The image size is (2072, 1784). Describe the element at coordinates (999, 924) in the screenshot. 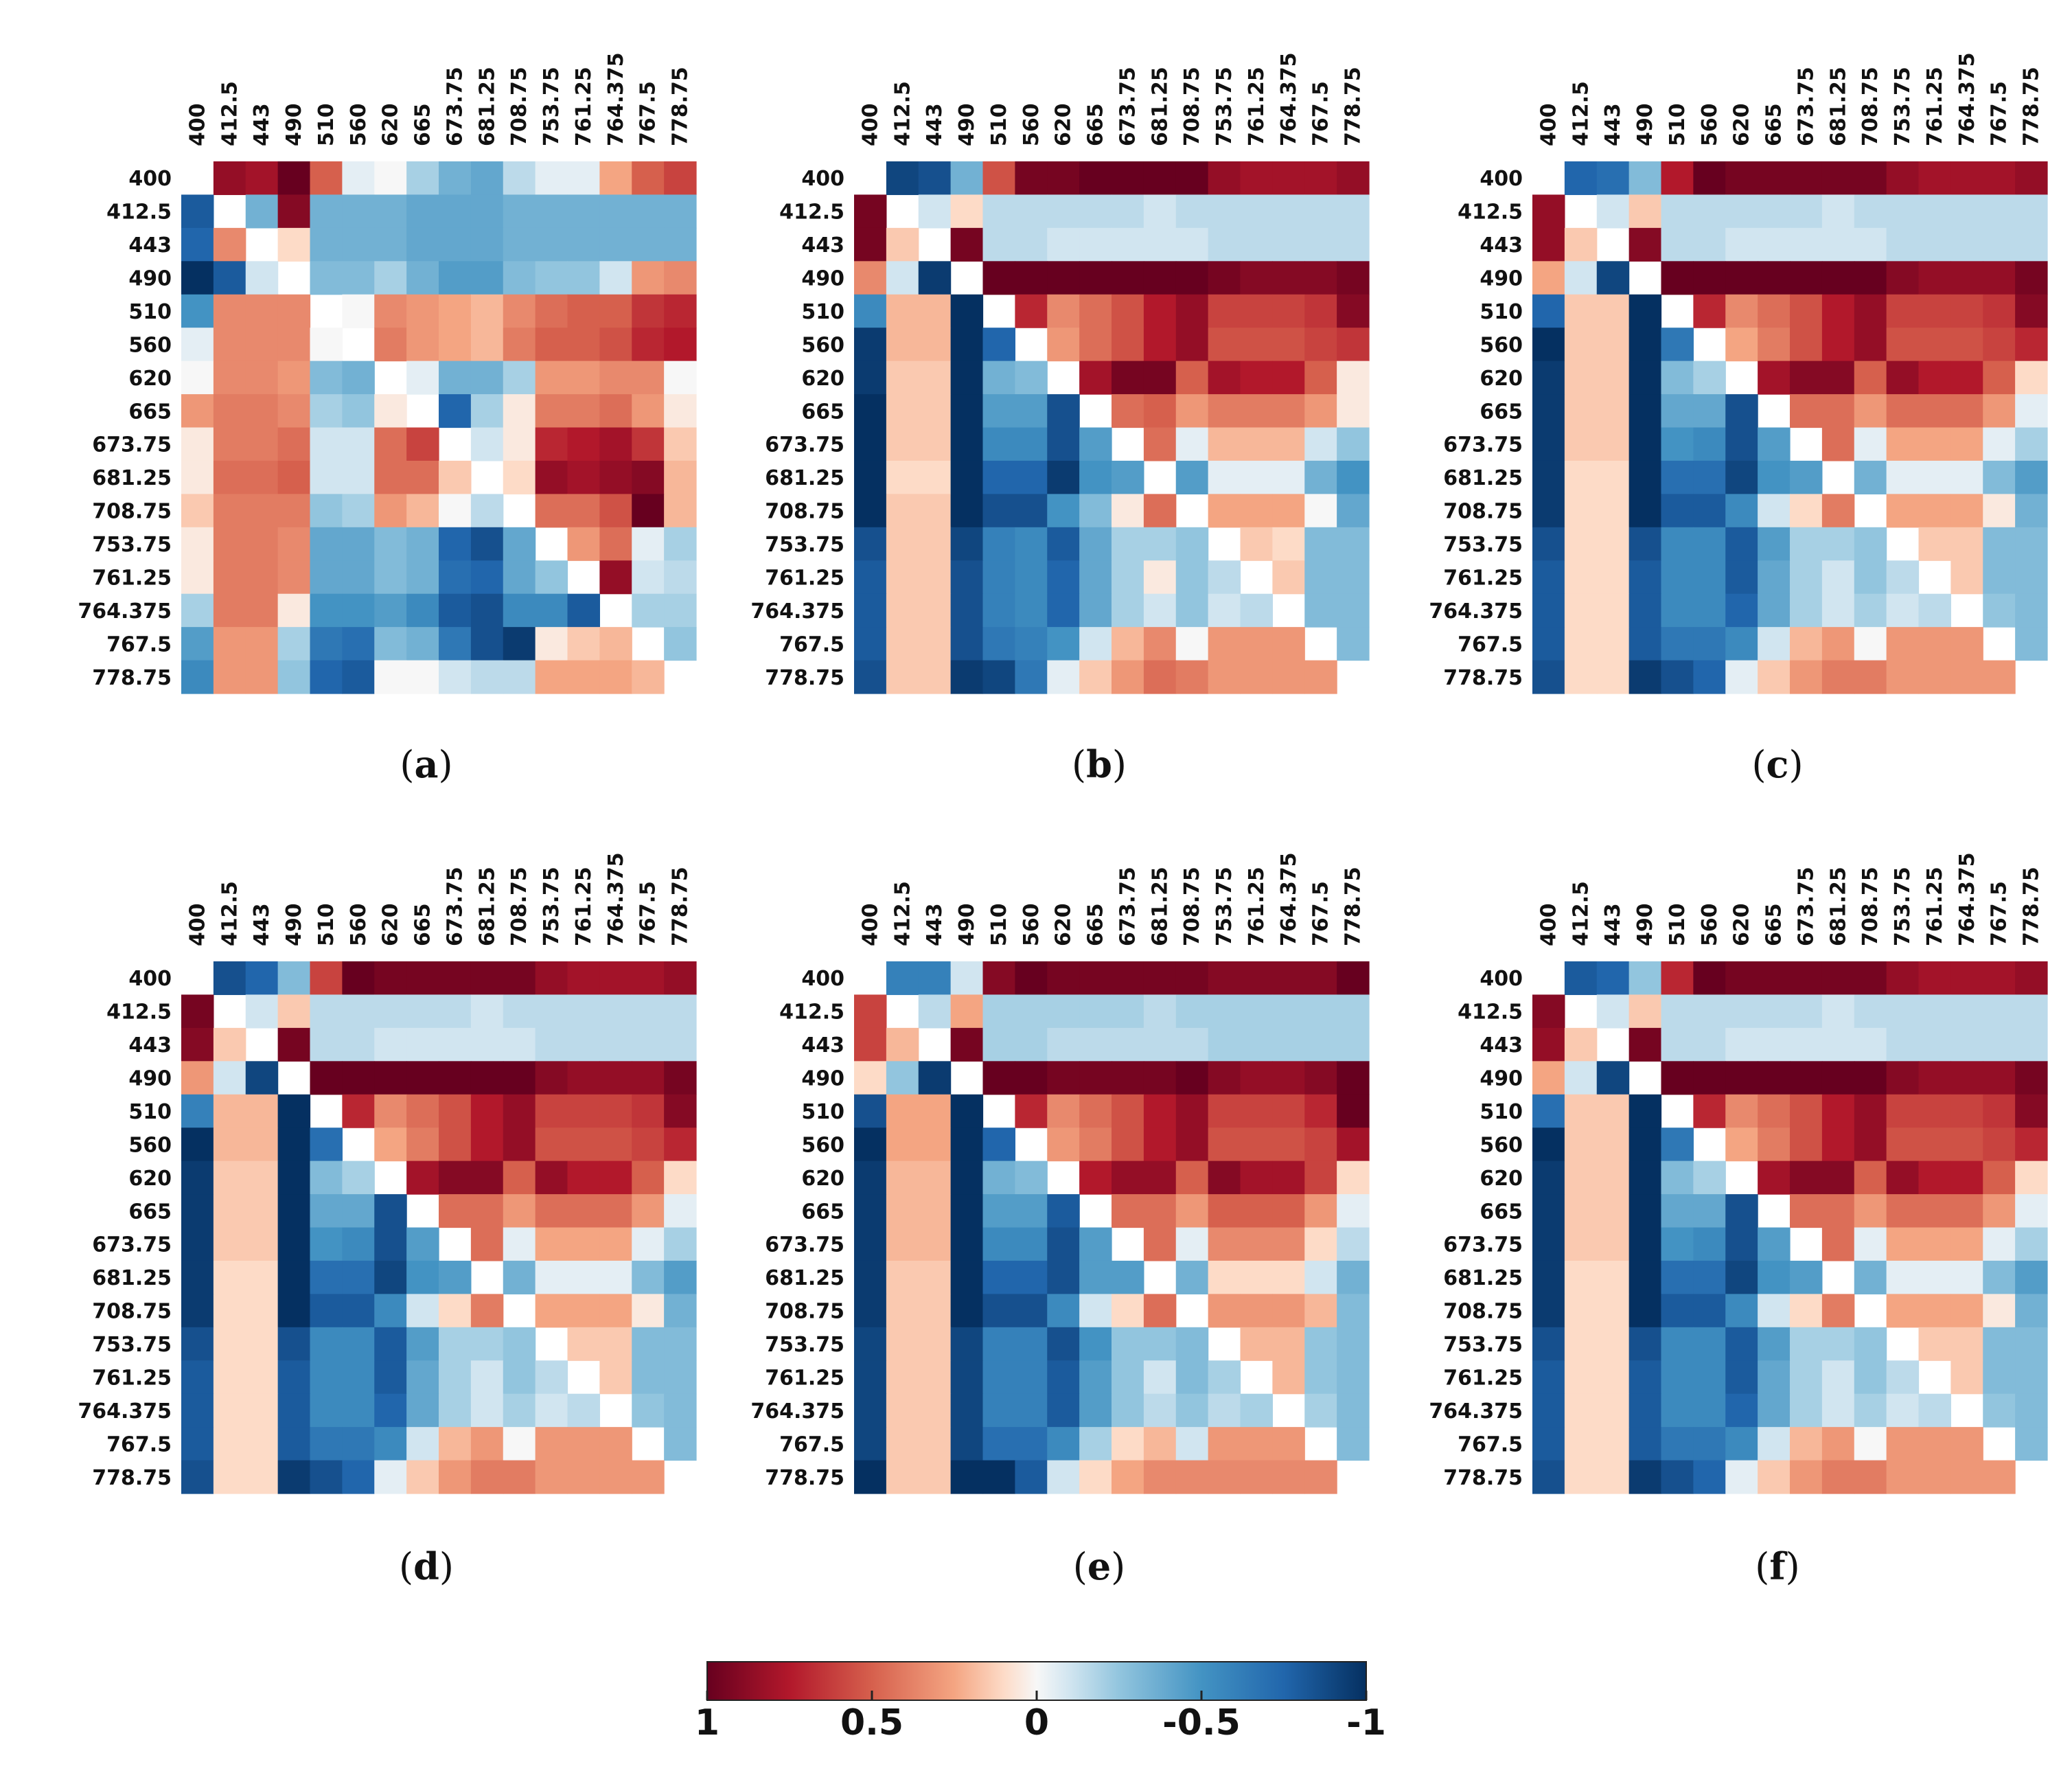

I see `x-tick-label: 510` at that location.